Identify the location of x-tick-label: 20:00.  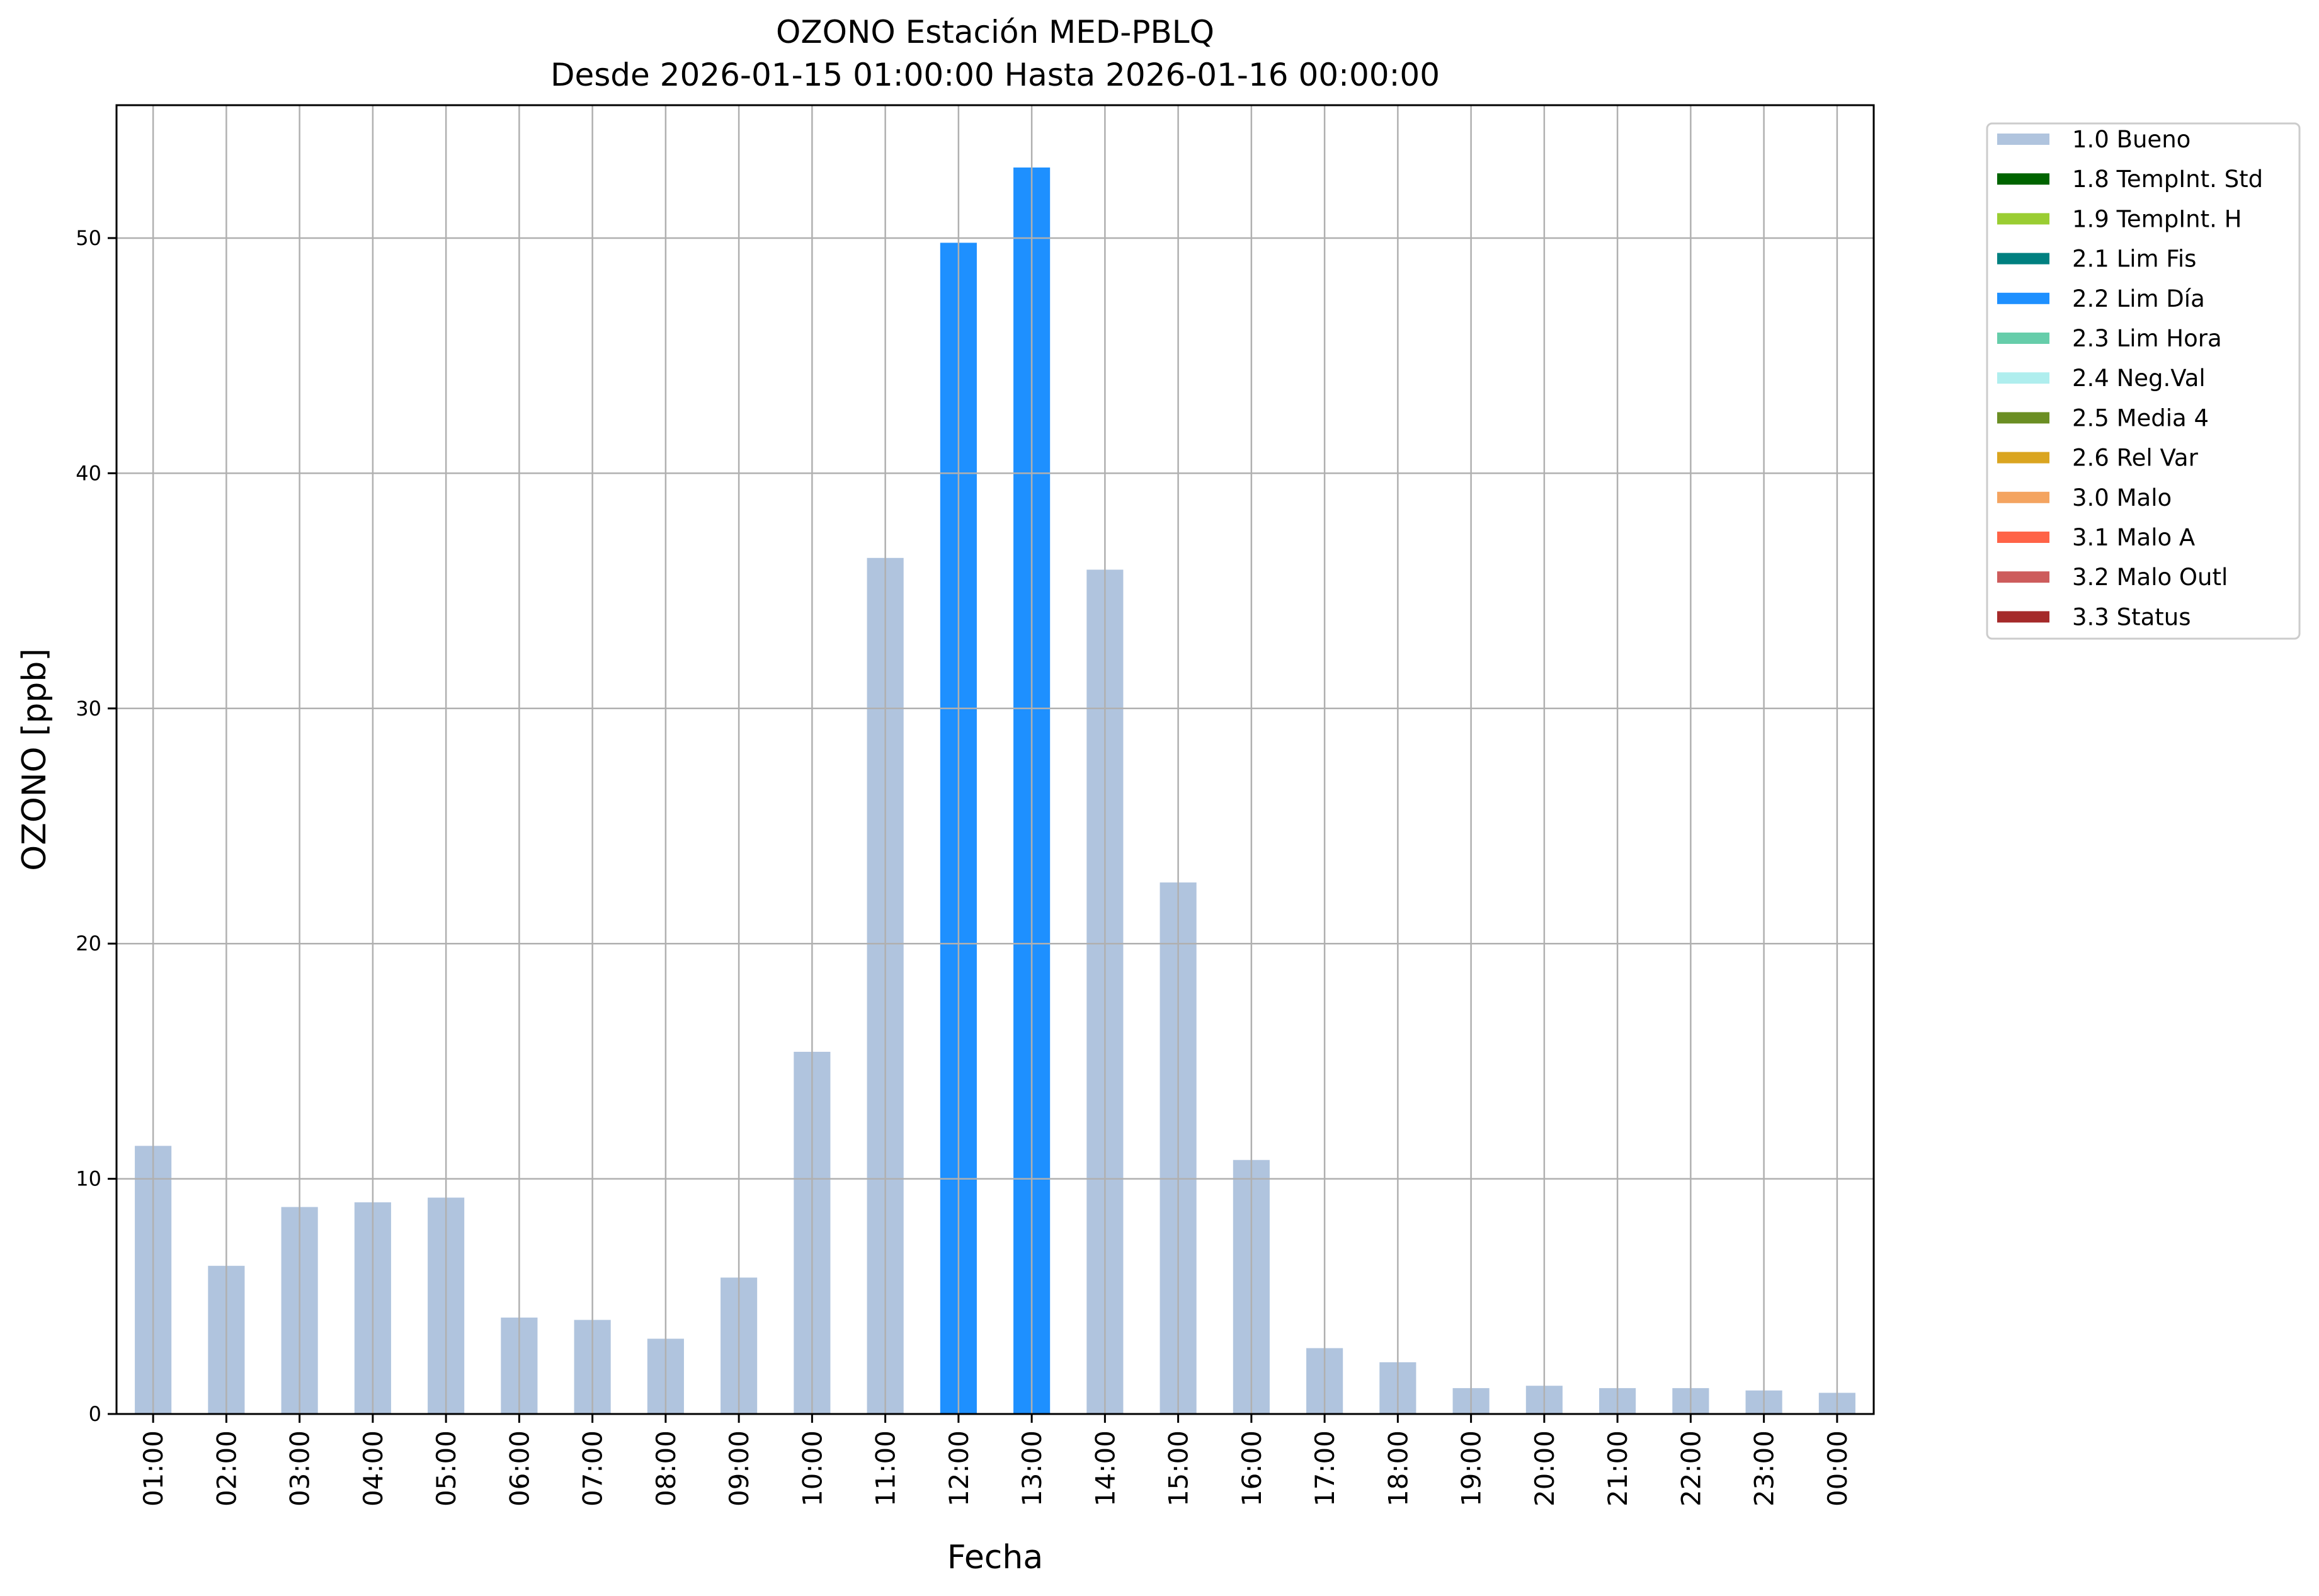
(1544, 1468).